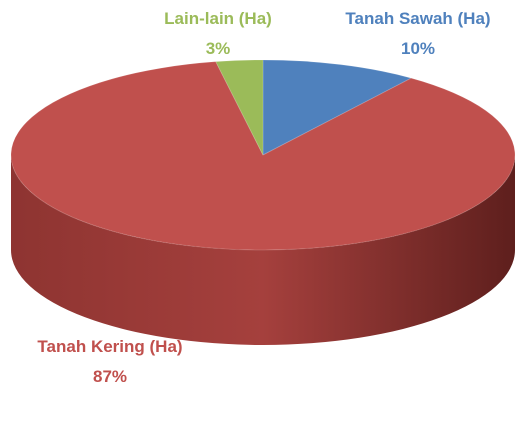  I want to click on value-label: 87%, so click(110, 376).